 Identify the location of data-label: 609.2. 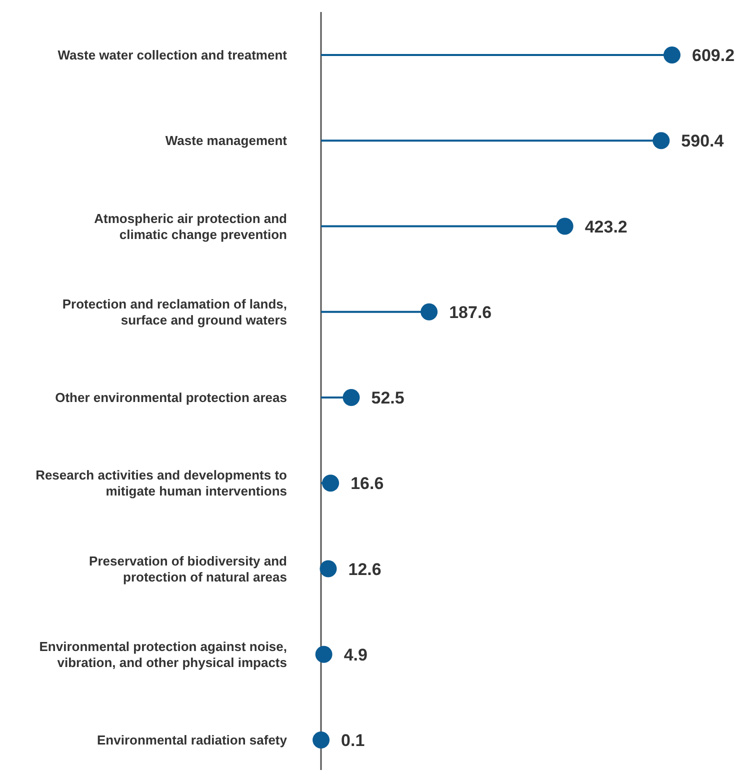
(713, 55).